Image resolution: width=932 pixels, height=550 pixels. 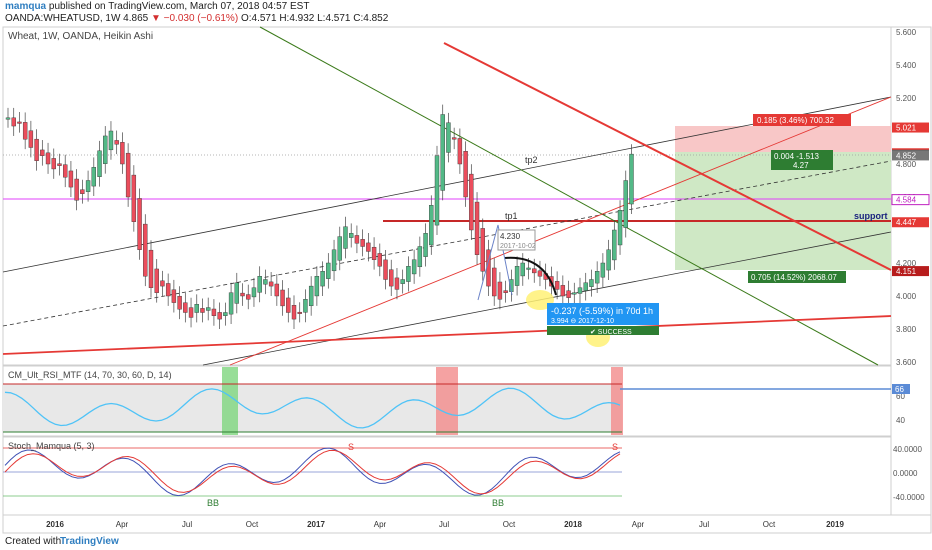 What do you see at coordinates (312, 408) in the screenshot?
I see `rsi-line` at bounding box center [312, 408].